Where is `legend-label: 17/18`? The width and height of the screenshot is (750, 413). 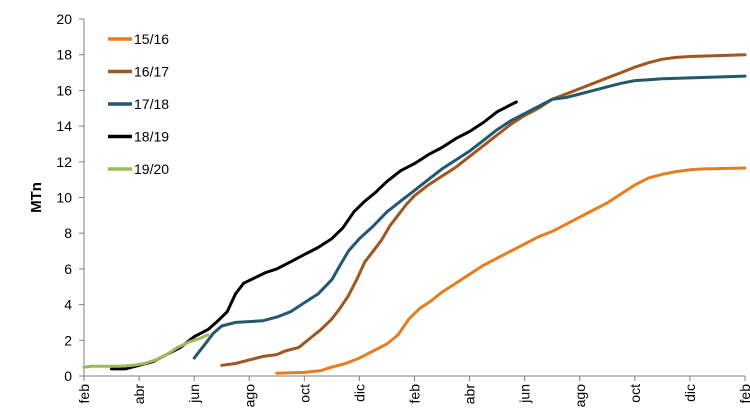 legend-label: 17/18 is located at coordinates (151, 104).